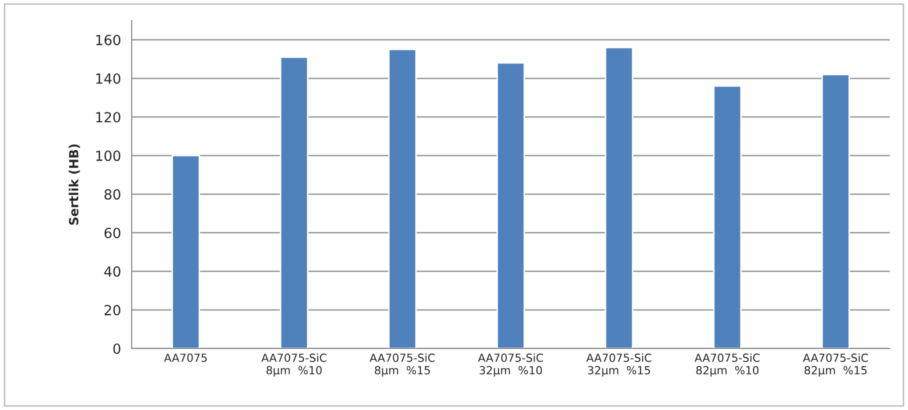 This screenshot has width=908, height=410. I want to click on y-tick-label: 40, so click(112, 271).